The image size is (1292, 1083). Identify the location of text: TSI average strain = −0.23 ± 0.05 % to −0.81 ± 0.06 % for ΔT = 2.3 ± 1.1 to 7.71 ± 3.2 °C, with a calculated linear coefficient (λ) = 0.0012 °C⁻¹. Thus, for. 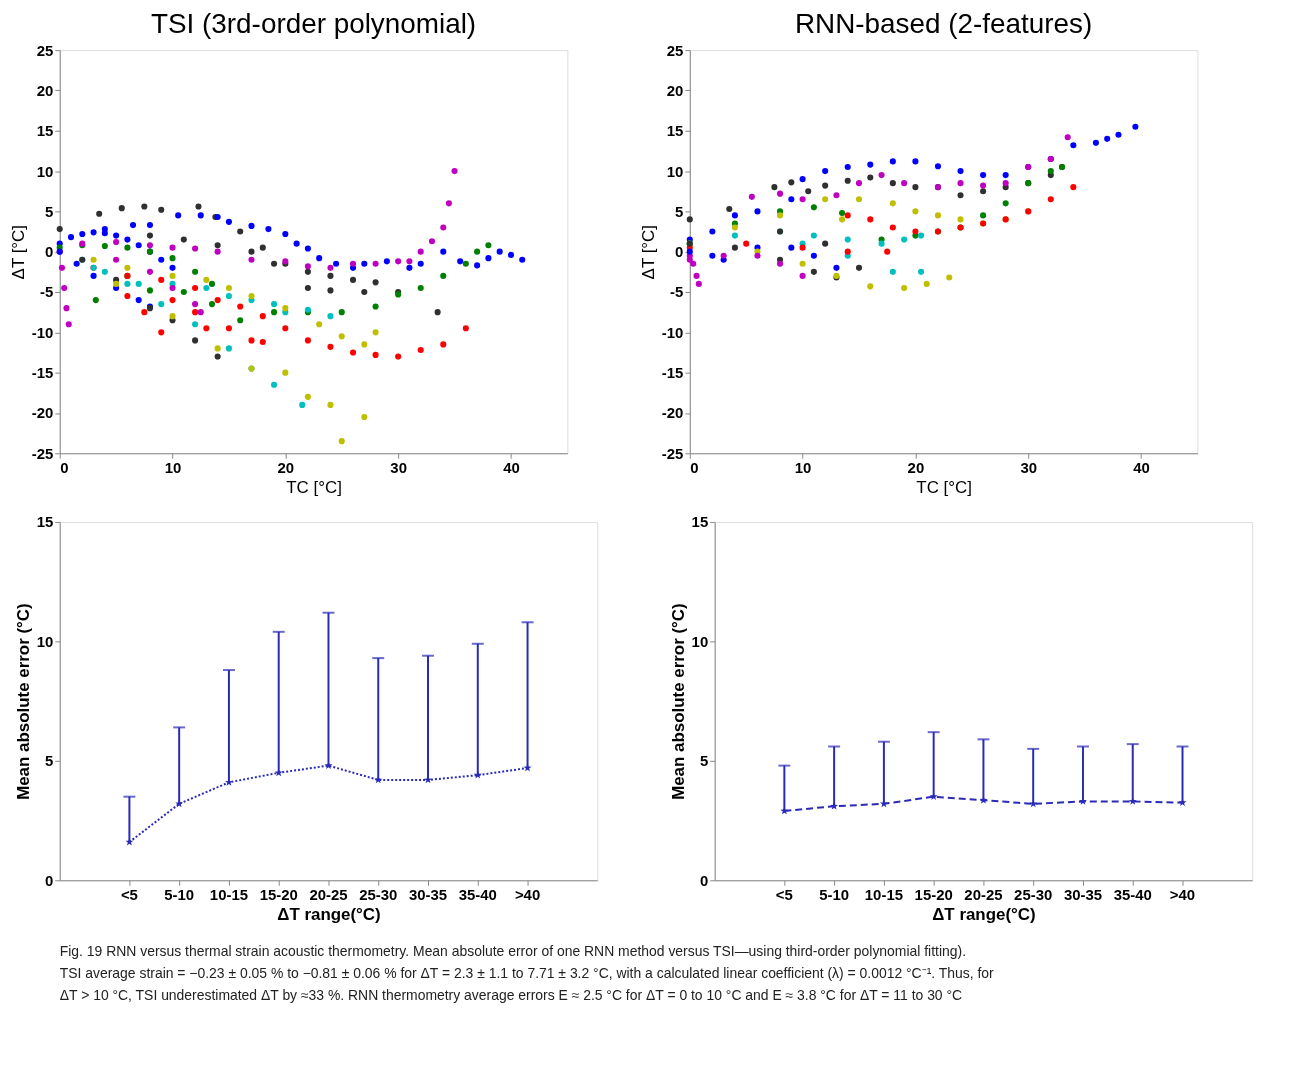
(527, 972).